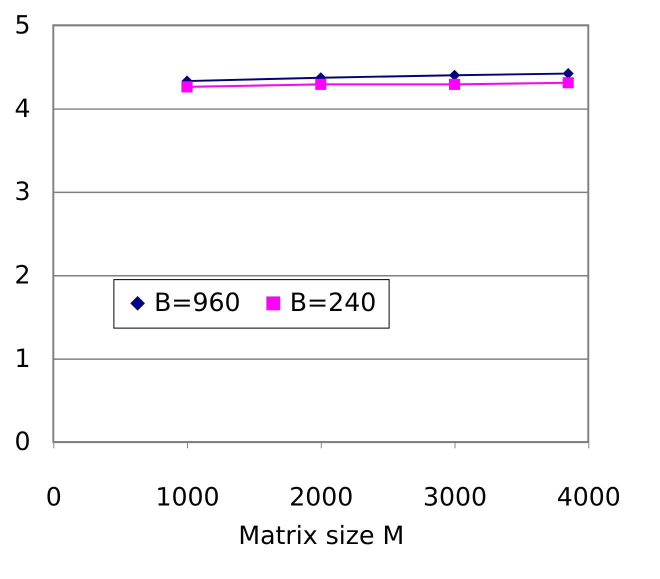  I want to click on legend-label: B=960, so click(197, 303).